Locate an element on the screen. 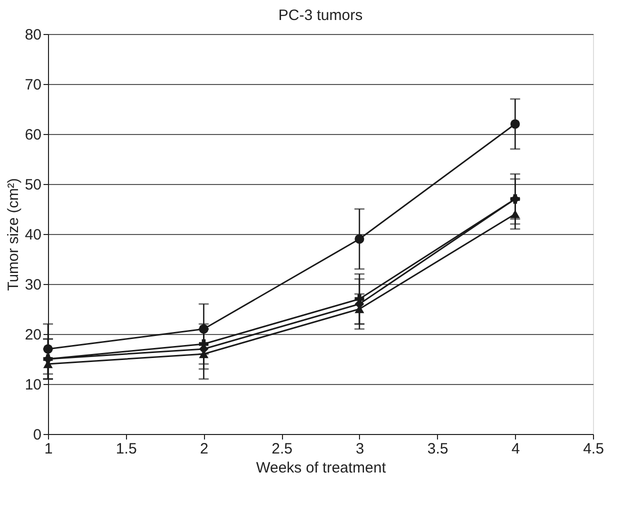 The width and height of the screenshot is (631, 506). x-tick-label: 3.5 is located at coordinates (437, 449).